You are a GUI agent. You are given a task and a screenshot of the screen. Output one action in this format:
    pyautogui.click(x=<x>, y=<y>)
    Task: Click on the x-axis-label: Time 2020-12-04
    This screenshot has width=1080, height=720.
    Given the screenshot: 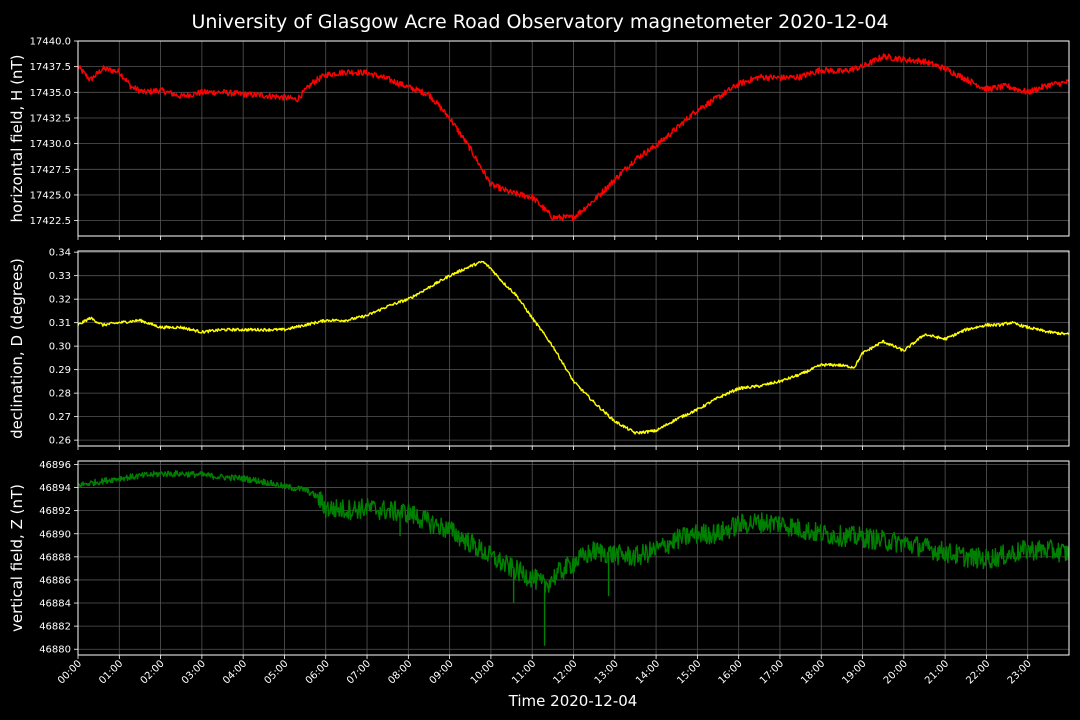 What is the action you would take?
    pyautogui.click(x=573, y=701)
    